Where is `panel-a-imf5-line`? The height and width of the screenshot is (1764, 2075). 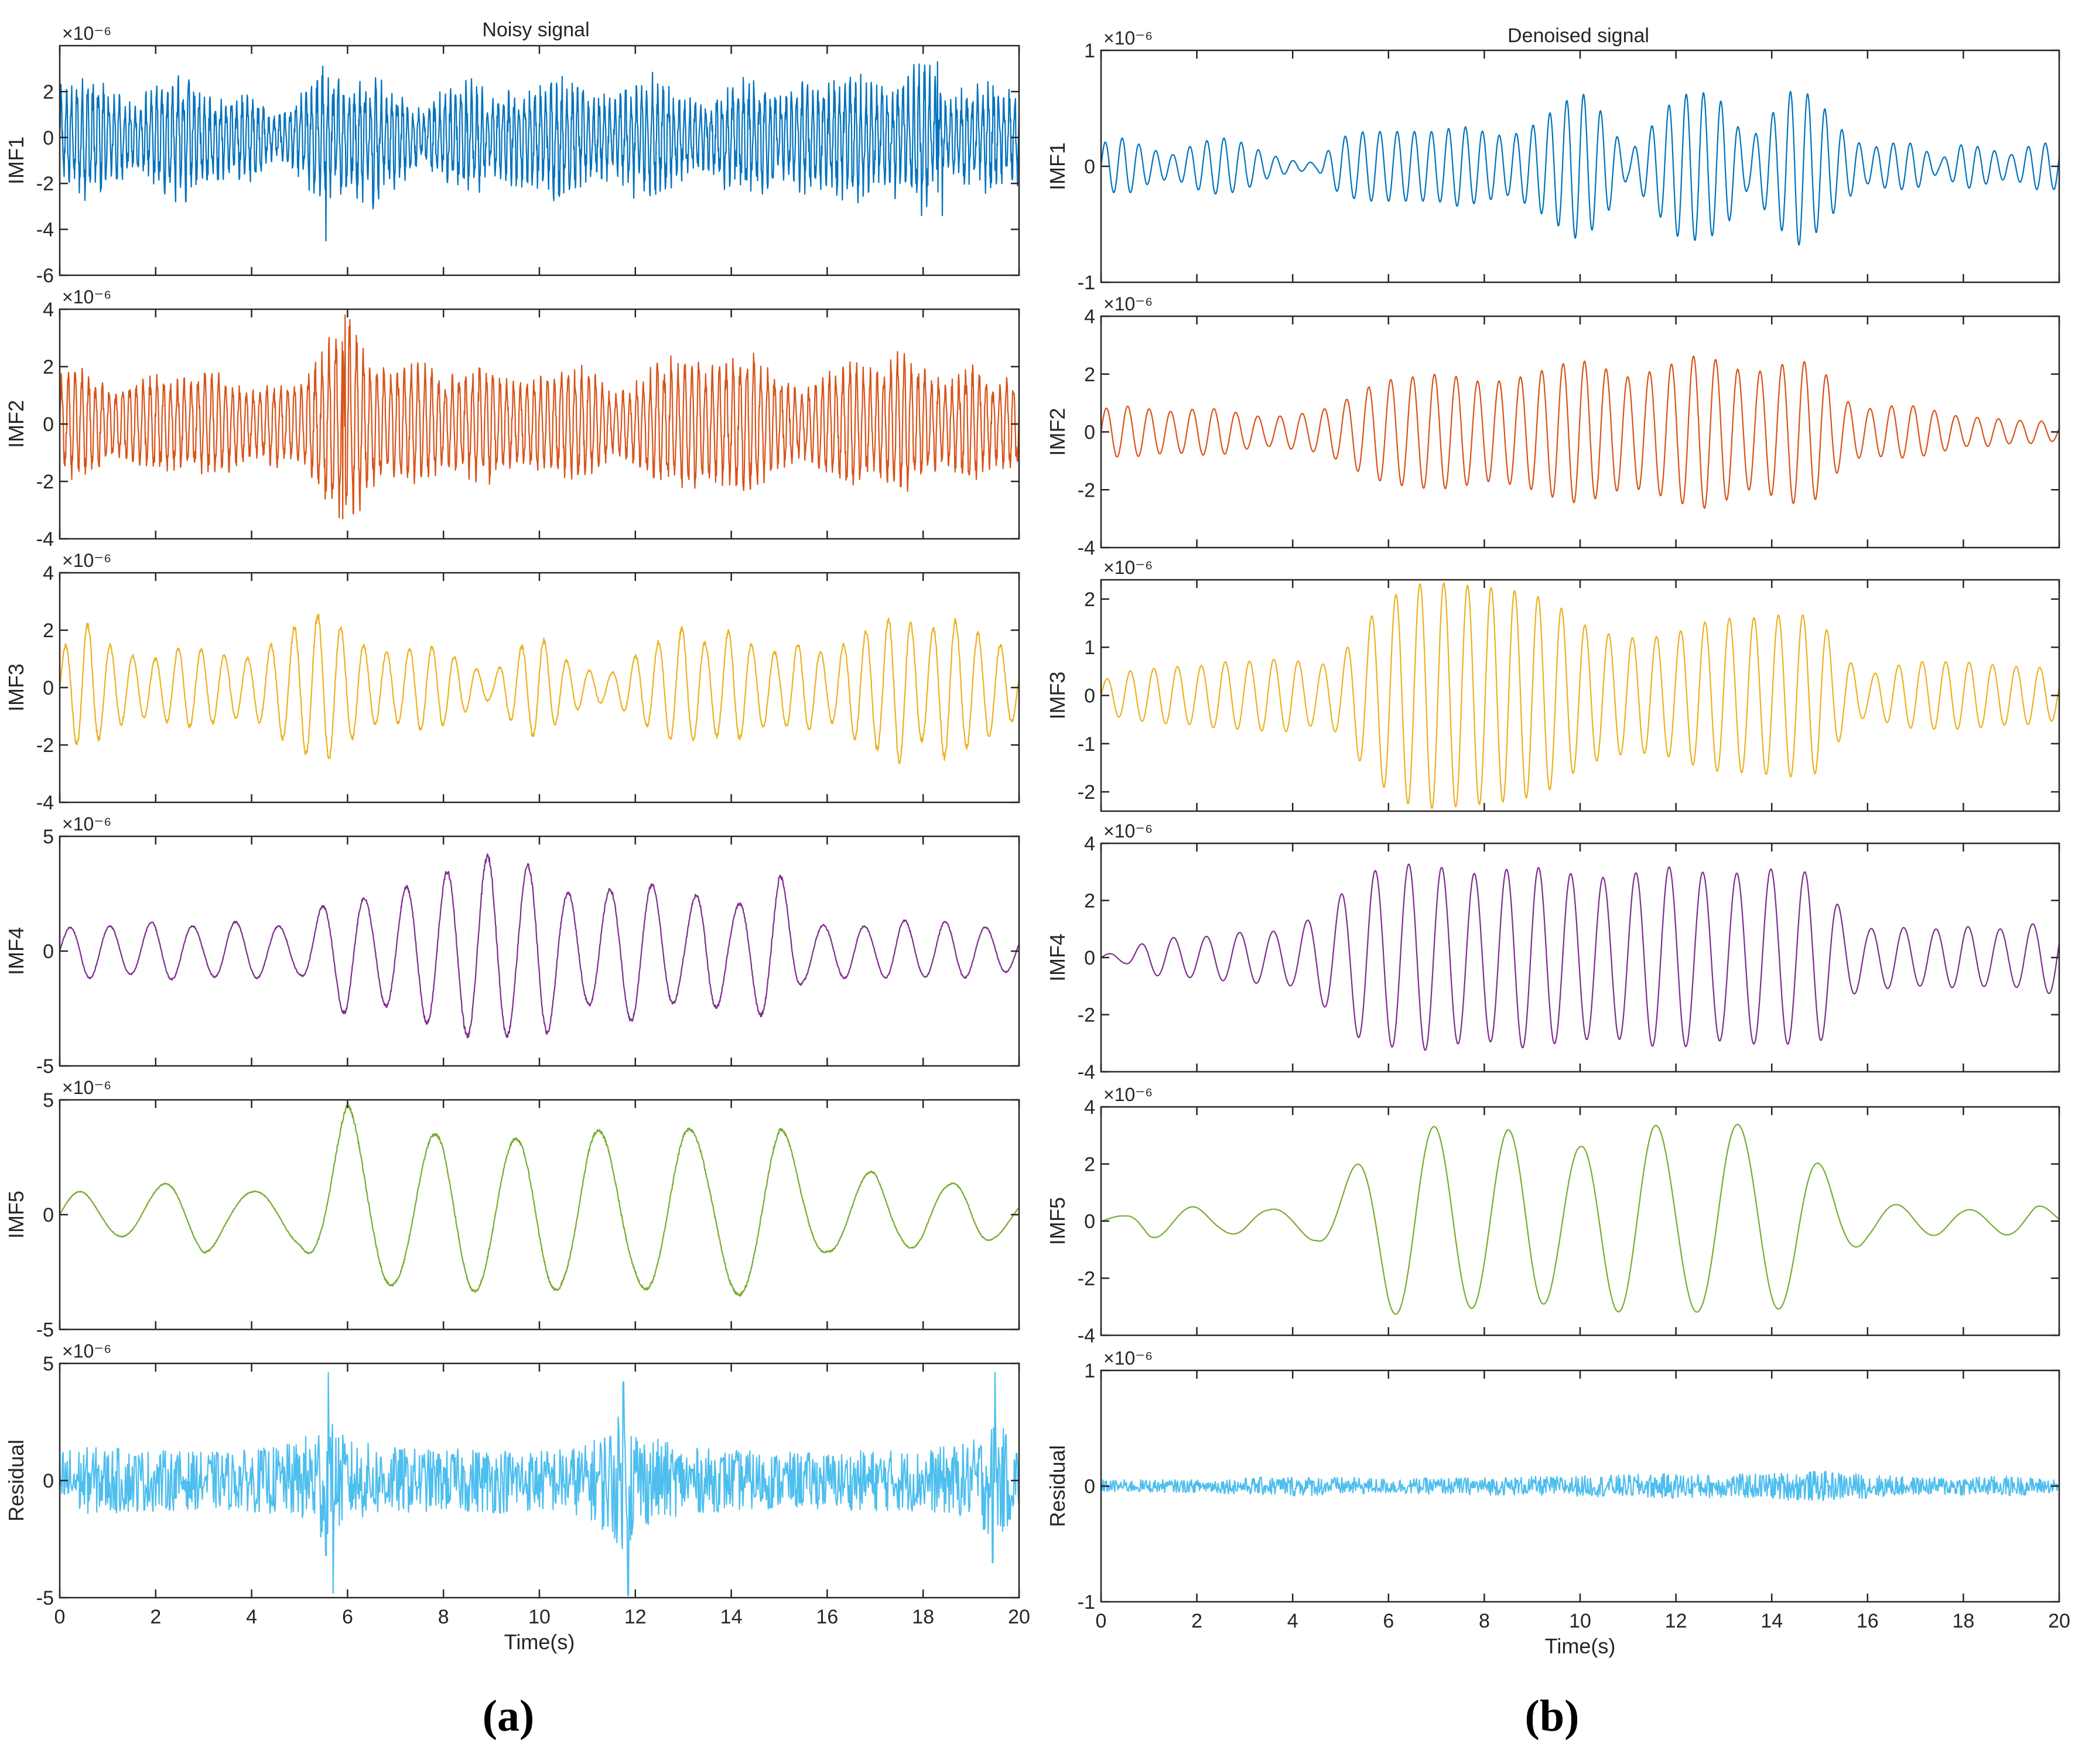 panel-a-imf5-line is located at coordinates (539, 1199).